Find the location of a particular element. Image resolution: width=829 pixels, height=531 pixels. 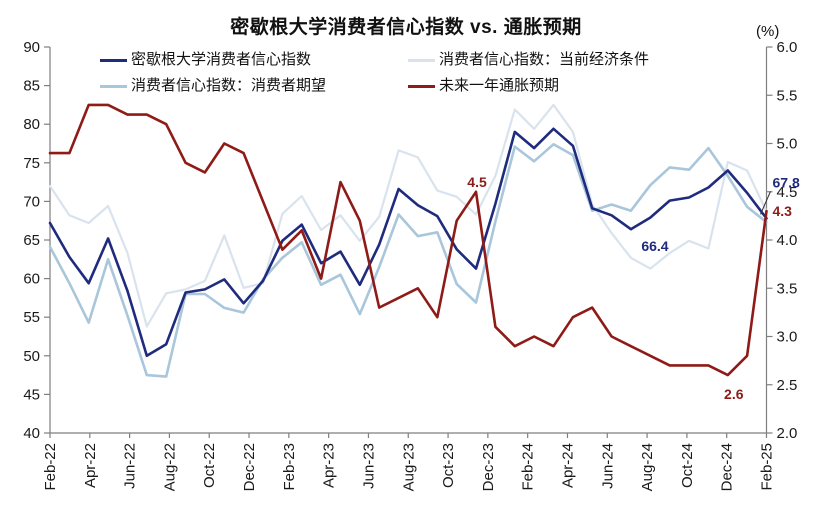

chart-title: 密歇根大学消费者信心指数 vs. 通胀预期 is located at coordinates (406, 27).